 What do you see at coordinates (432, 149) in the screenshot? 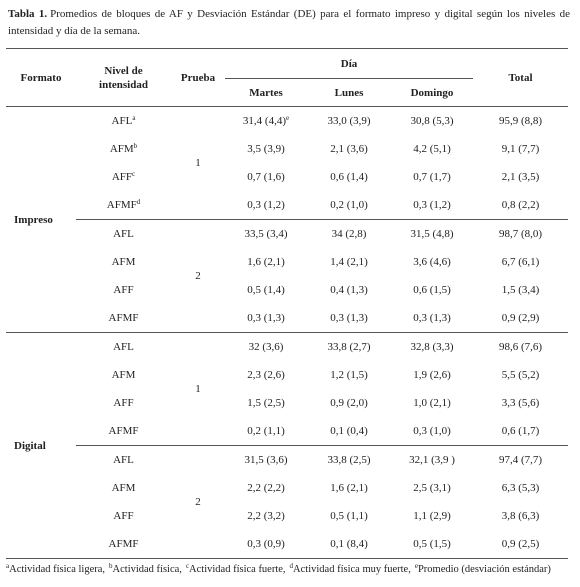
I see `value: 4,2 (5,1)` at bounding box center [432, 149].